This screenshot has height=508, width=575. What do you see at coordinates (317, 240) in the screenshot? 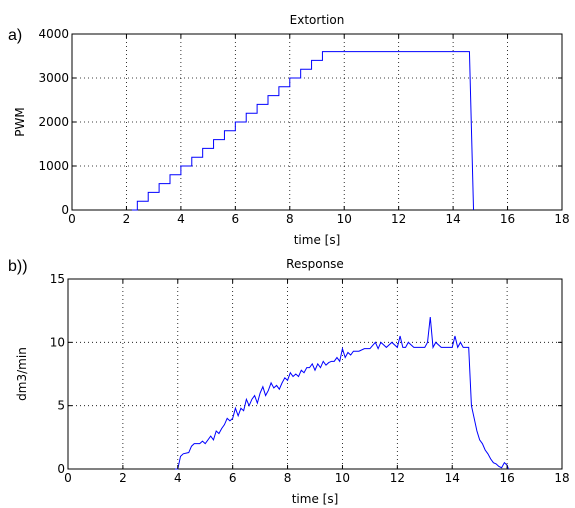
I see `x-axis-label-extortion: time [s]` at bounding box center [317, 240].